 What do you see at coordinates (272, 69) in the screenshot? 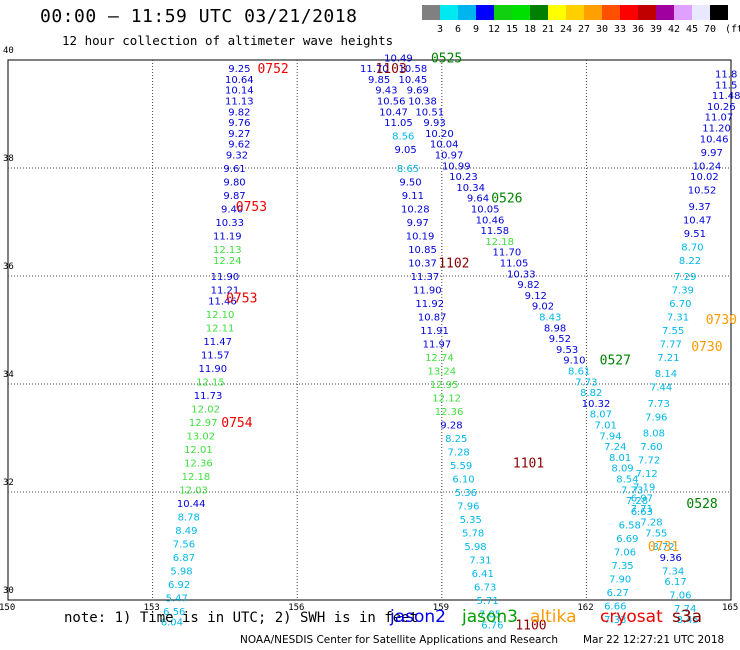
I see `pass-time-label: 0752` at bounding box center [272, 69].